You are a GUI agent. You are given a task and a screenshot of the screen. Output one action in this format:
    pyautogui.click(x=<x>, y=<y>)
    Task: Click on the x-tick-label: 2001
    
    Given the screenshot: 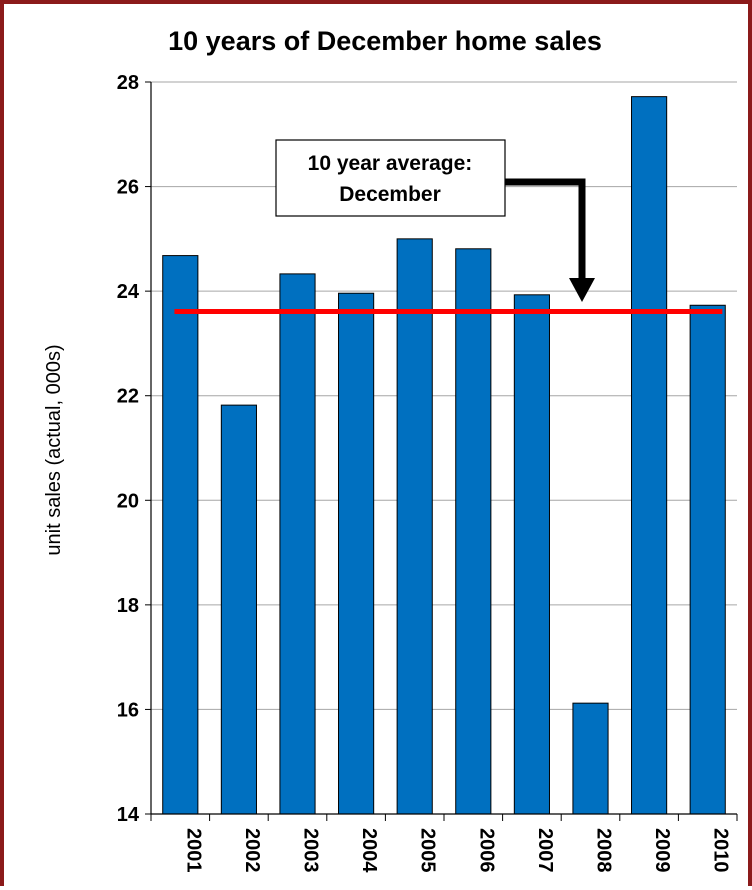 What is the action you would take?
    pyautogui.click(x=193, y=850)
    